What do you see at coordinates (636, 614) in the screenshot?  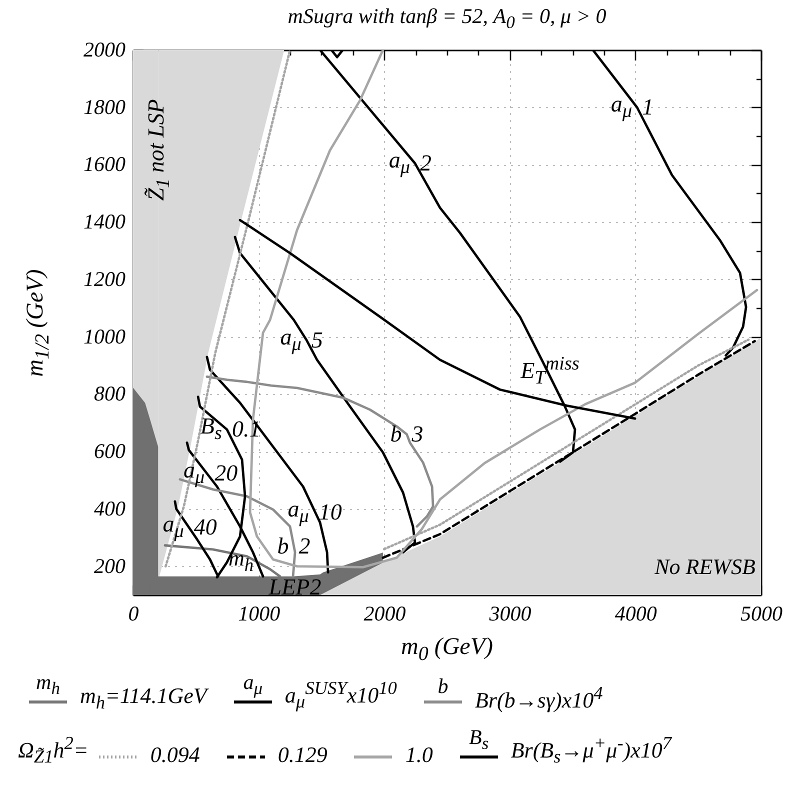 I see `x-tick-label: 4000` at bounding box center [636, 614].